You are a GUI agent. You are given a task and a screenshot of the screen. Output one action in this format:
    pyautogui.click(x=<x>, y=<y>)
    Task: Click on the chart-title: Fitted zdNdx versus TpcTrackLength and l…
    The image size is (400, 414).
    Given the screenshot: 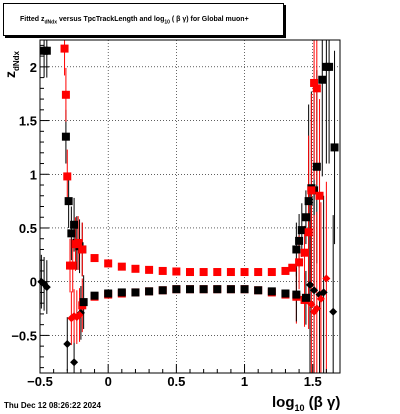 What is the action you would take?
    pyautogui.click(x=134, y=21)
    